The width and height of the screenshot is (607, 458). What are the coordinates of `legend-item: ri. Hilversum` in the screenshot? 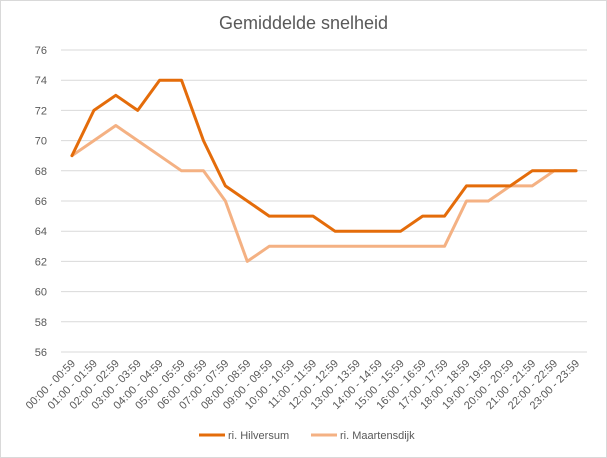 It's located at (244, 436).